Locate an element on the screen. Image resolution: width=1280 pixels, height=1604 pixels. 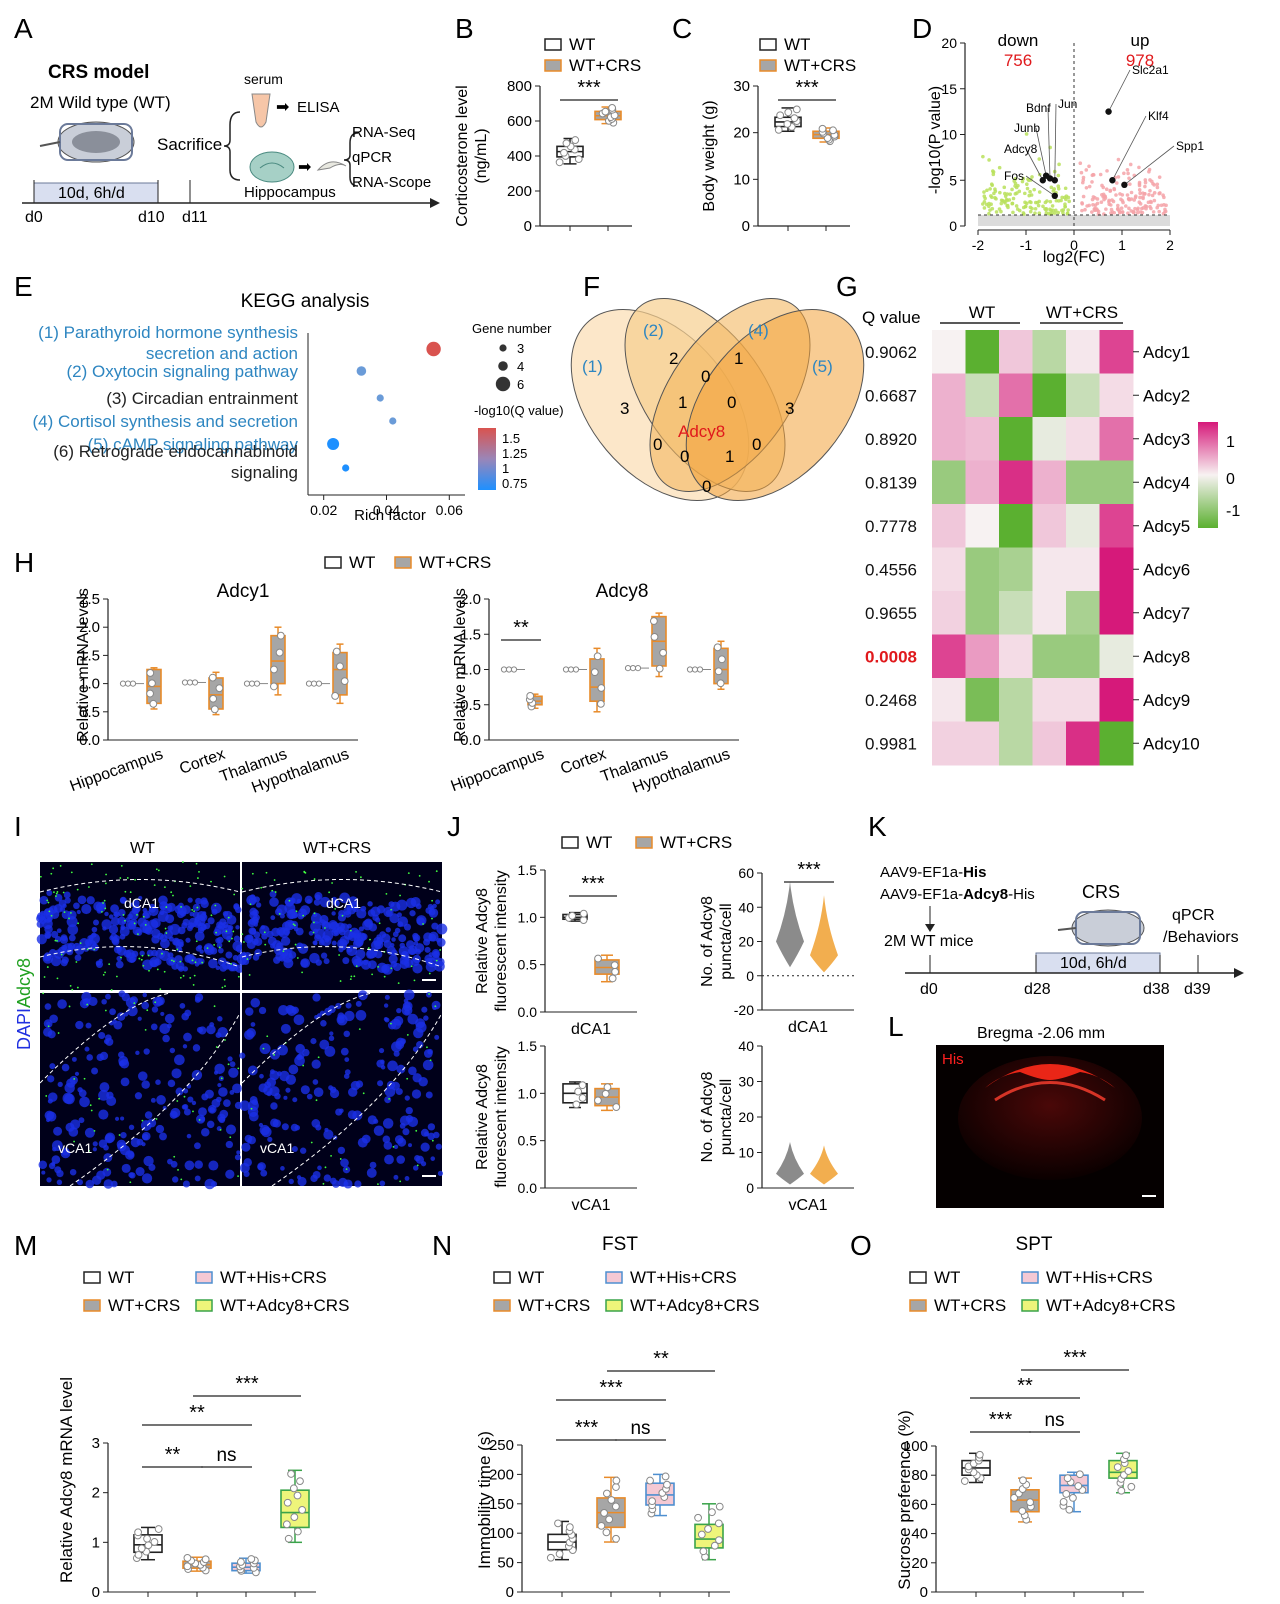
region-boundary is located at coordinates (307, 1038).